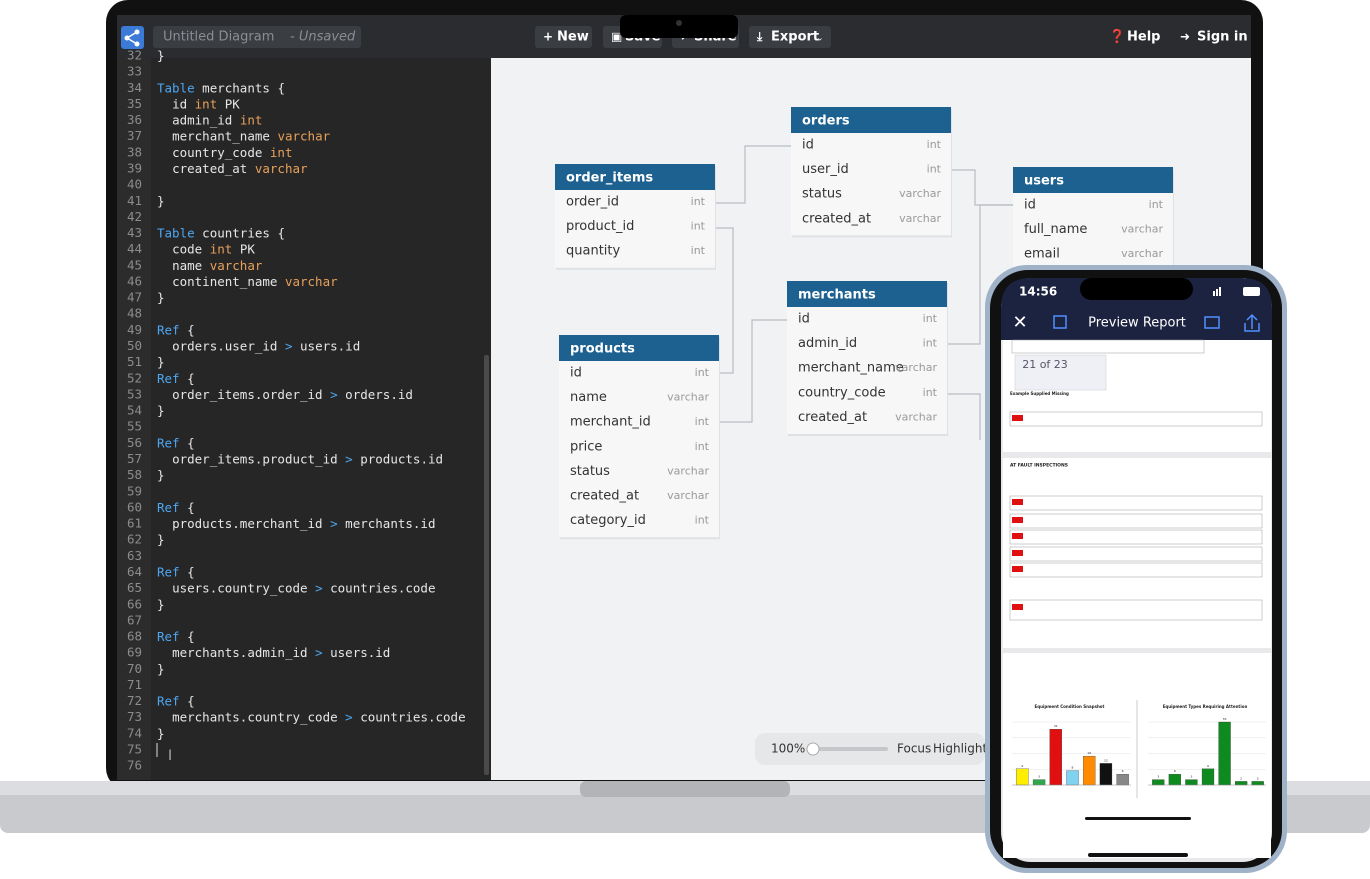 The width and height of the screenshot is (1370, 879). I want to click on signin-link: Sign in, so click(1222, 37).